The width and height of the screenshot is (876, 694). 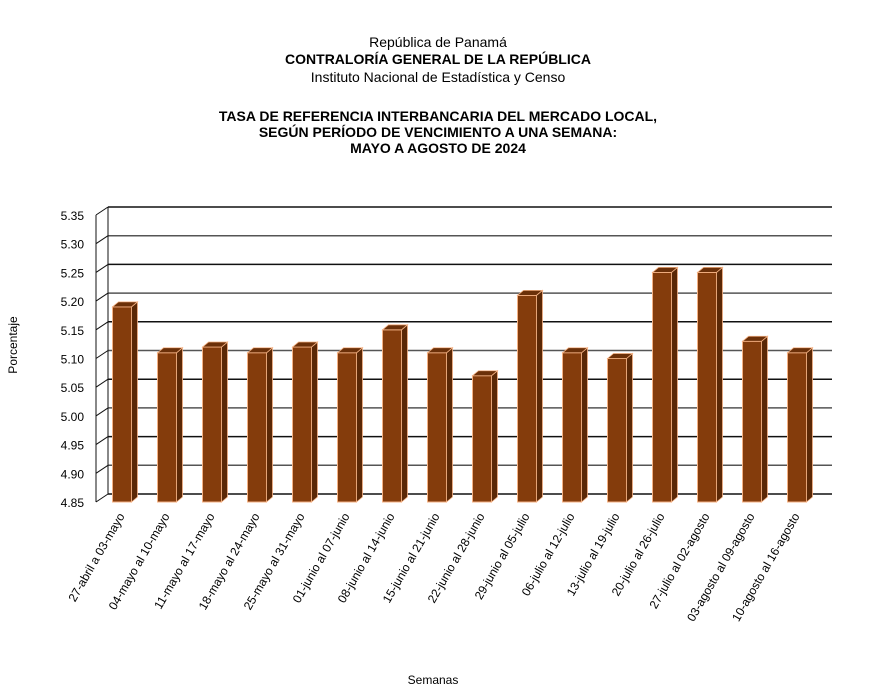 What do you see at coordinates (73, 331) in the screenshot?
I see `y-tick-label: 5.15` at bounding box center [73, 331].